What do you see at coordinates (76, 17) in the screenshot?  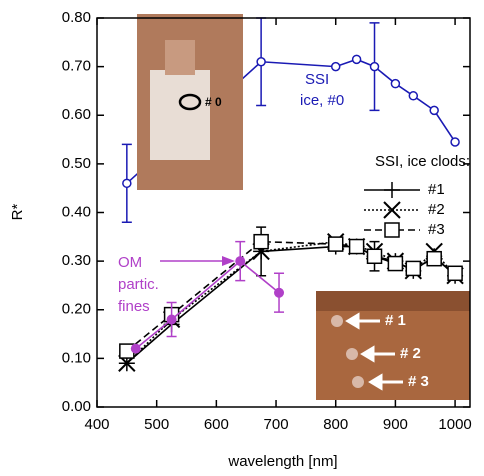 I see `y-tick-label: 0.80` at bounding box center [76, 17].